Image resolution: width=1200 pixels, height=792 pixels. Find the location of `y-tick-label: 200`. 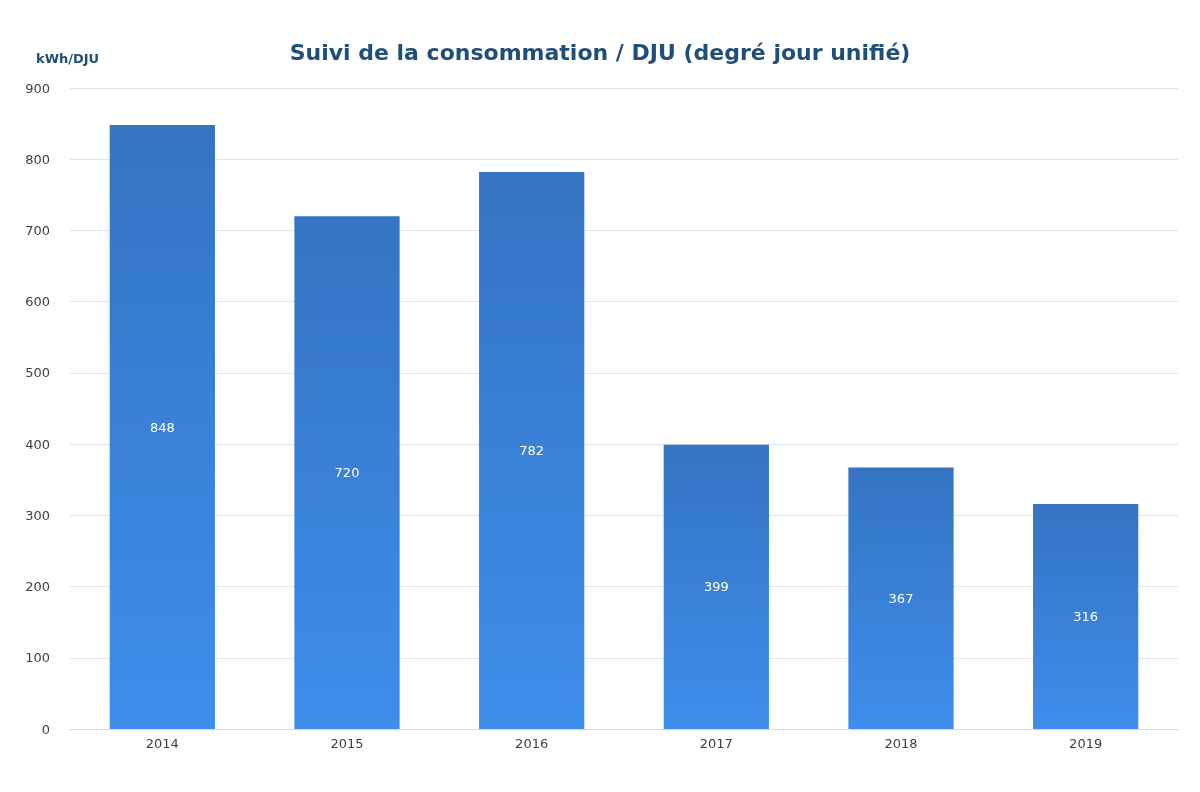

y-tick-label: 200 is located at coordinates (37, 587).